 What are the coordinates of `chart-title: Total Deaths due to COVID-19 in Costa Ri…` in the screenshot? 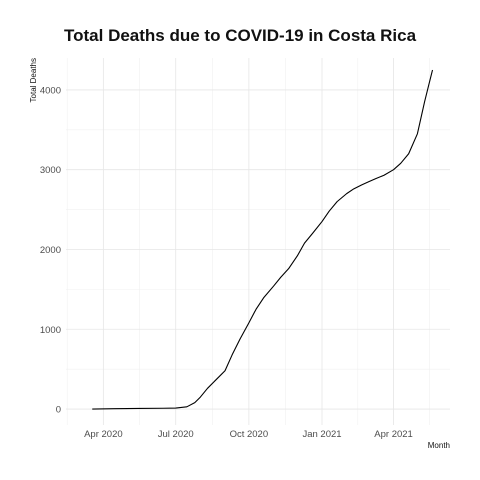 It's located at (240, 35).